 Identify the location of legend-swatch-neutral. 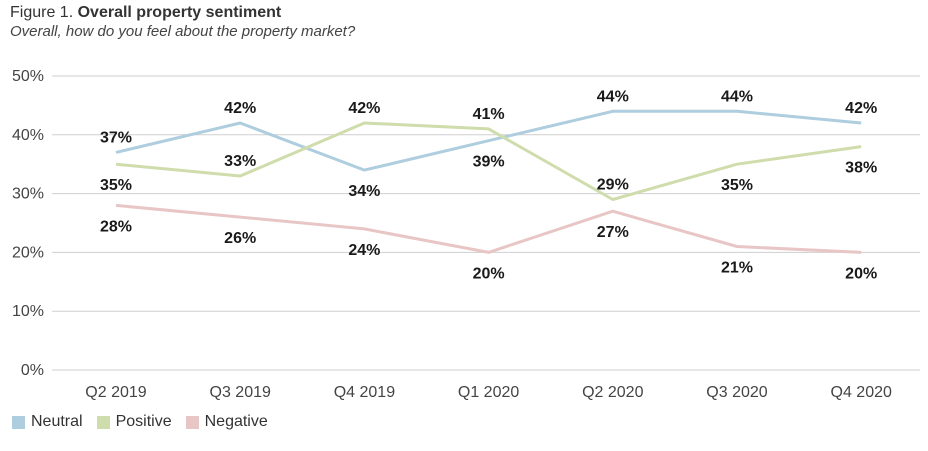
(18, 422).